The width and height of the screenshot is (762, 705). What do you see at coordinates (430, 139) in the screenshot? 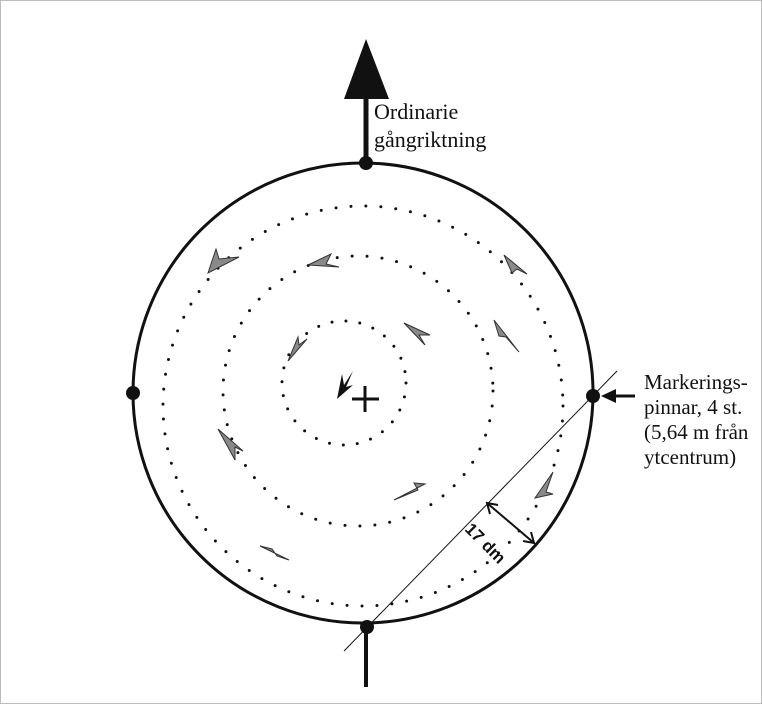
I see `direction-label-line2: gångriktning` at bounding box center [430, 139].